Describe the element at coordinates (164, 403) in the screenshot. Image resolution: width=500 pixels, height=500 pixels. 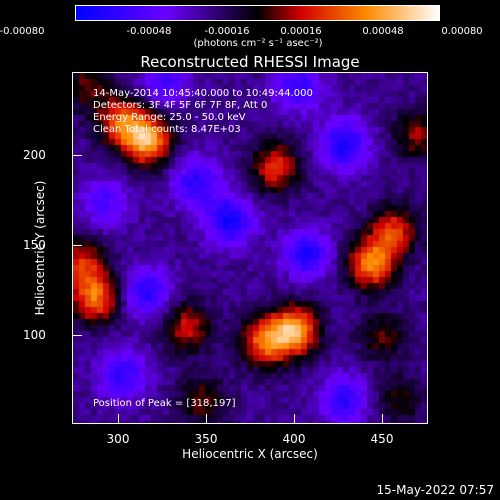
I see `annotation-peak-position: Position of Peak = [318,197]` at that location.